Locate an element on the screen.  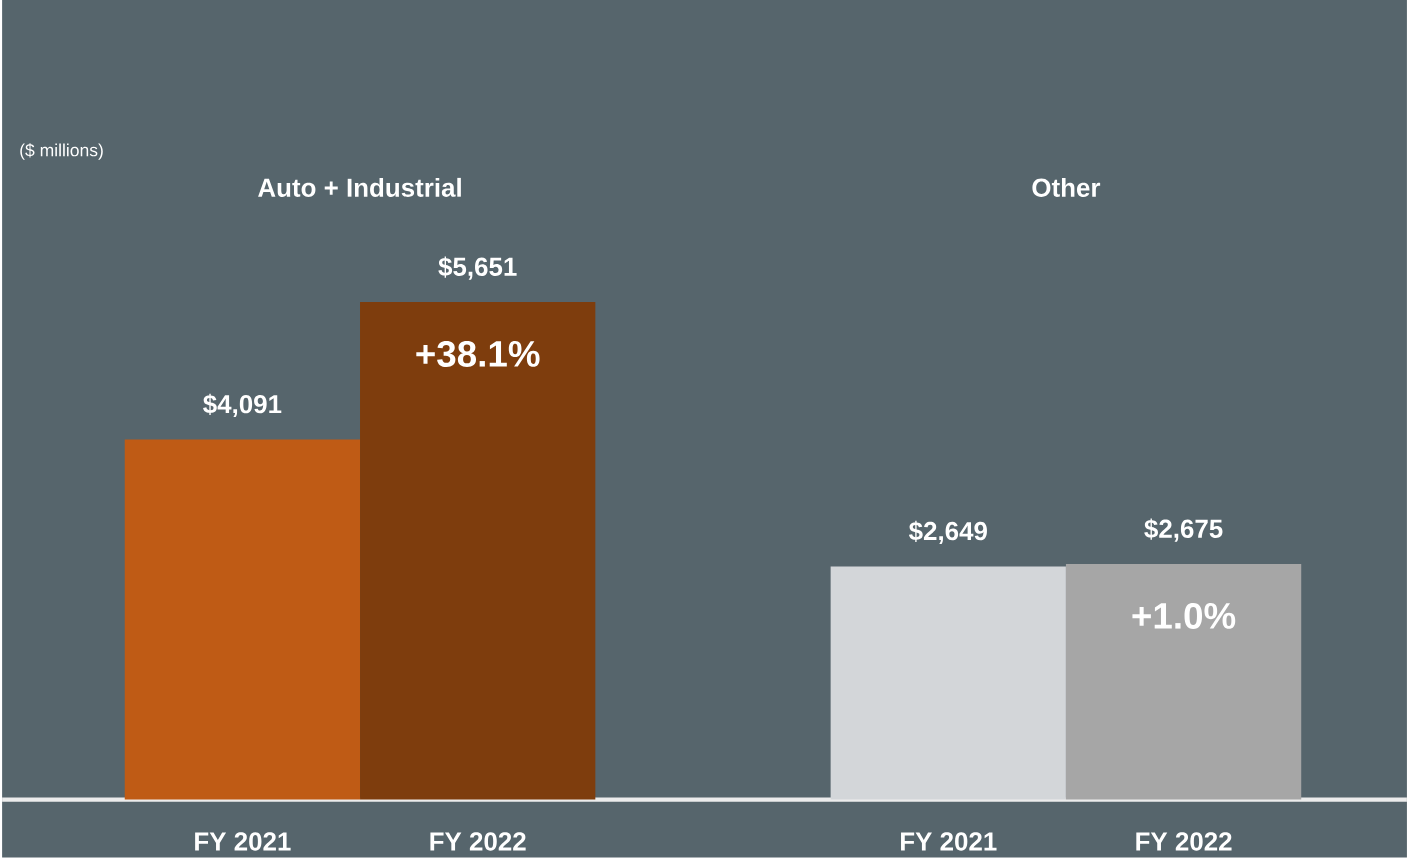
annotation: +38.1% is located at coordinates (478, 353).